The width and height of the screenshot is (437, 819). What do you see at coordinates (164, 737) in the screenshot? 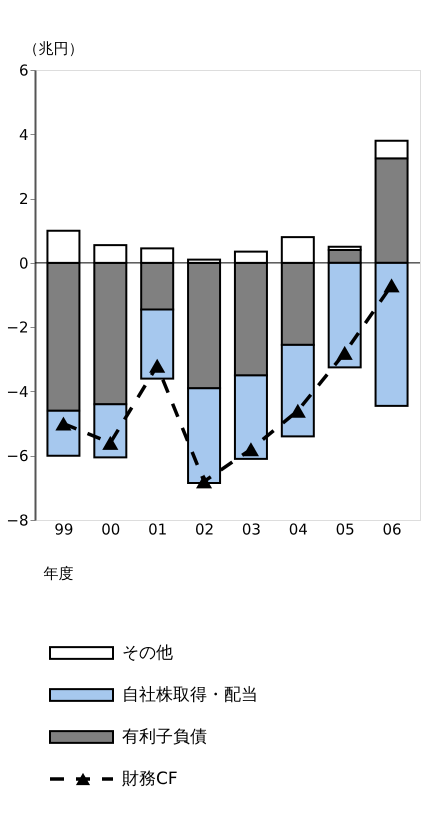
I see `legend-label: 有利子負債` at bounding box center [164, 737].